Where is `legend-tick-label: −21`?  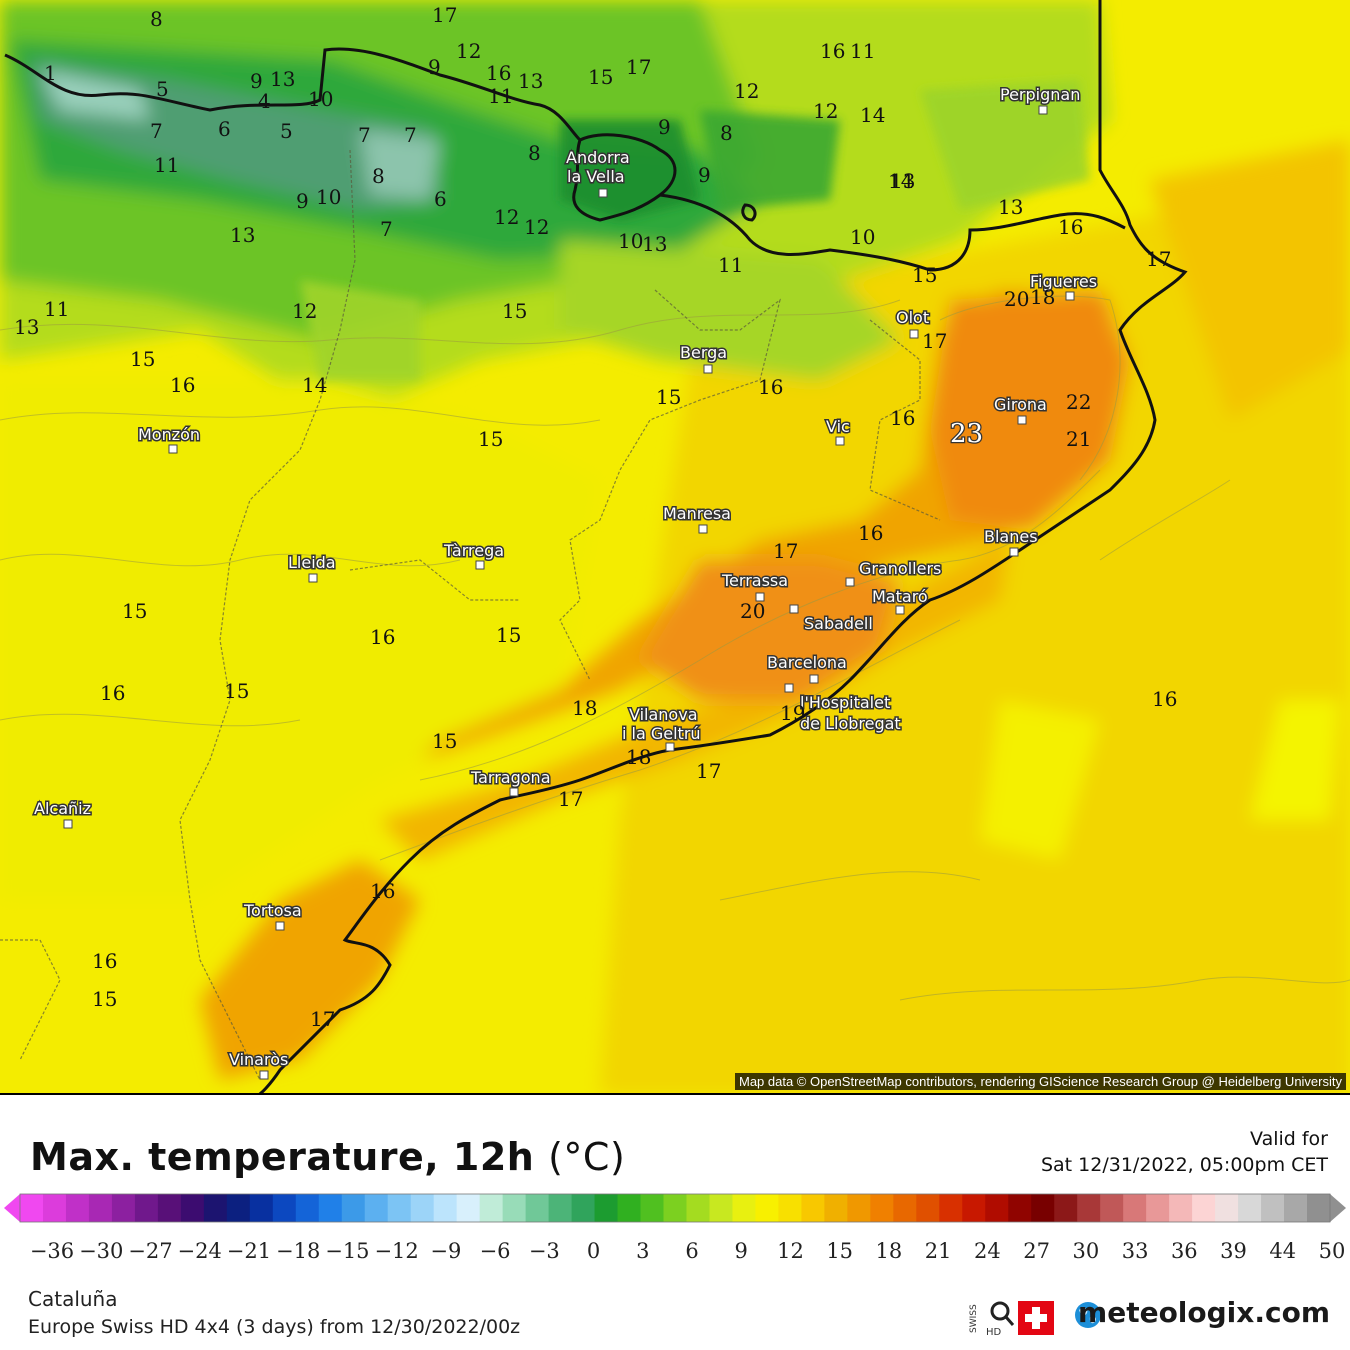 legend-tick-label: −21 is located at coordinates (249, 1251).